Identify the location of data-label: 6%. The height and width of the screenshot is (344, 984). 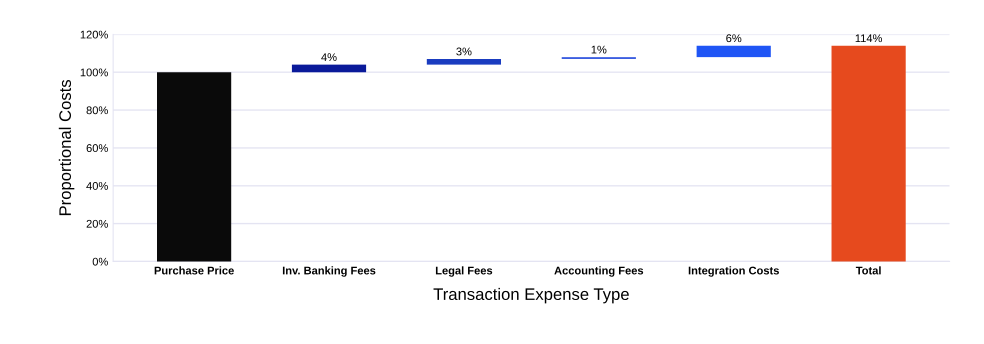
(734, 38).